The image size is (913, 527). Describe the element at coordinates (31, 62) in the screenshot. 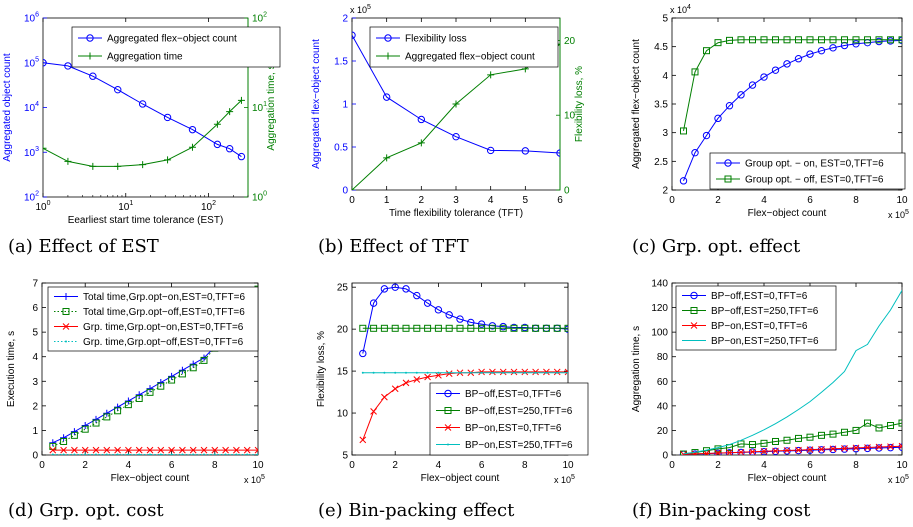

I see `y-tick-label-a: 10⁵` at that location.